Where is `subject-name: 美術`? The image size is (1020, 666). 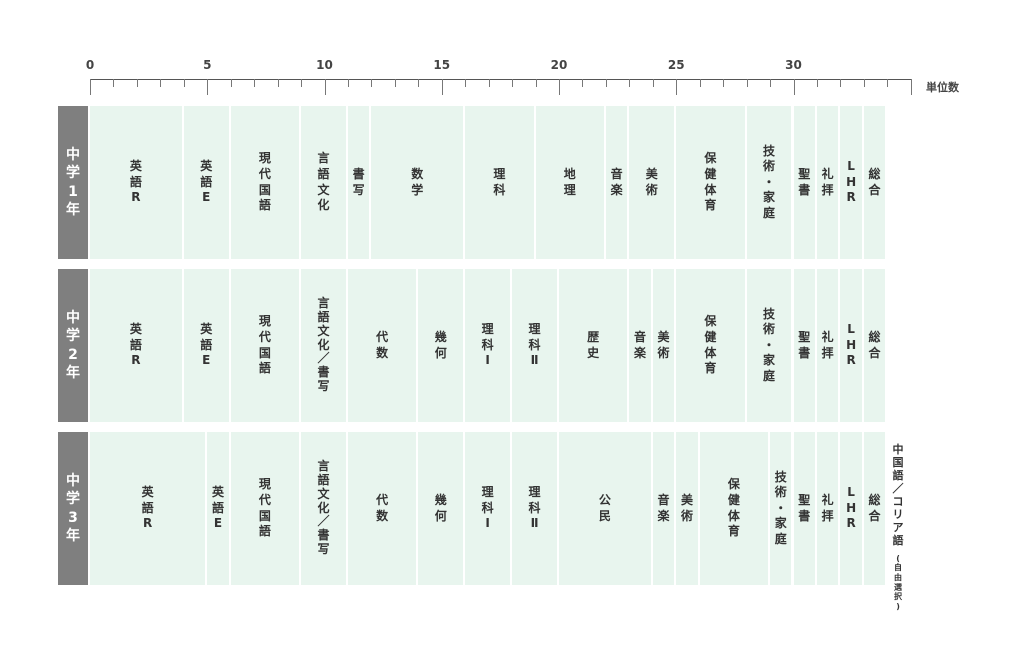 subject-name: 美術 is located at coordinates (663, 344).